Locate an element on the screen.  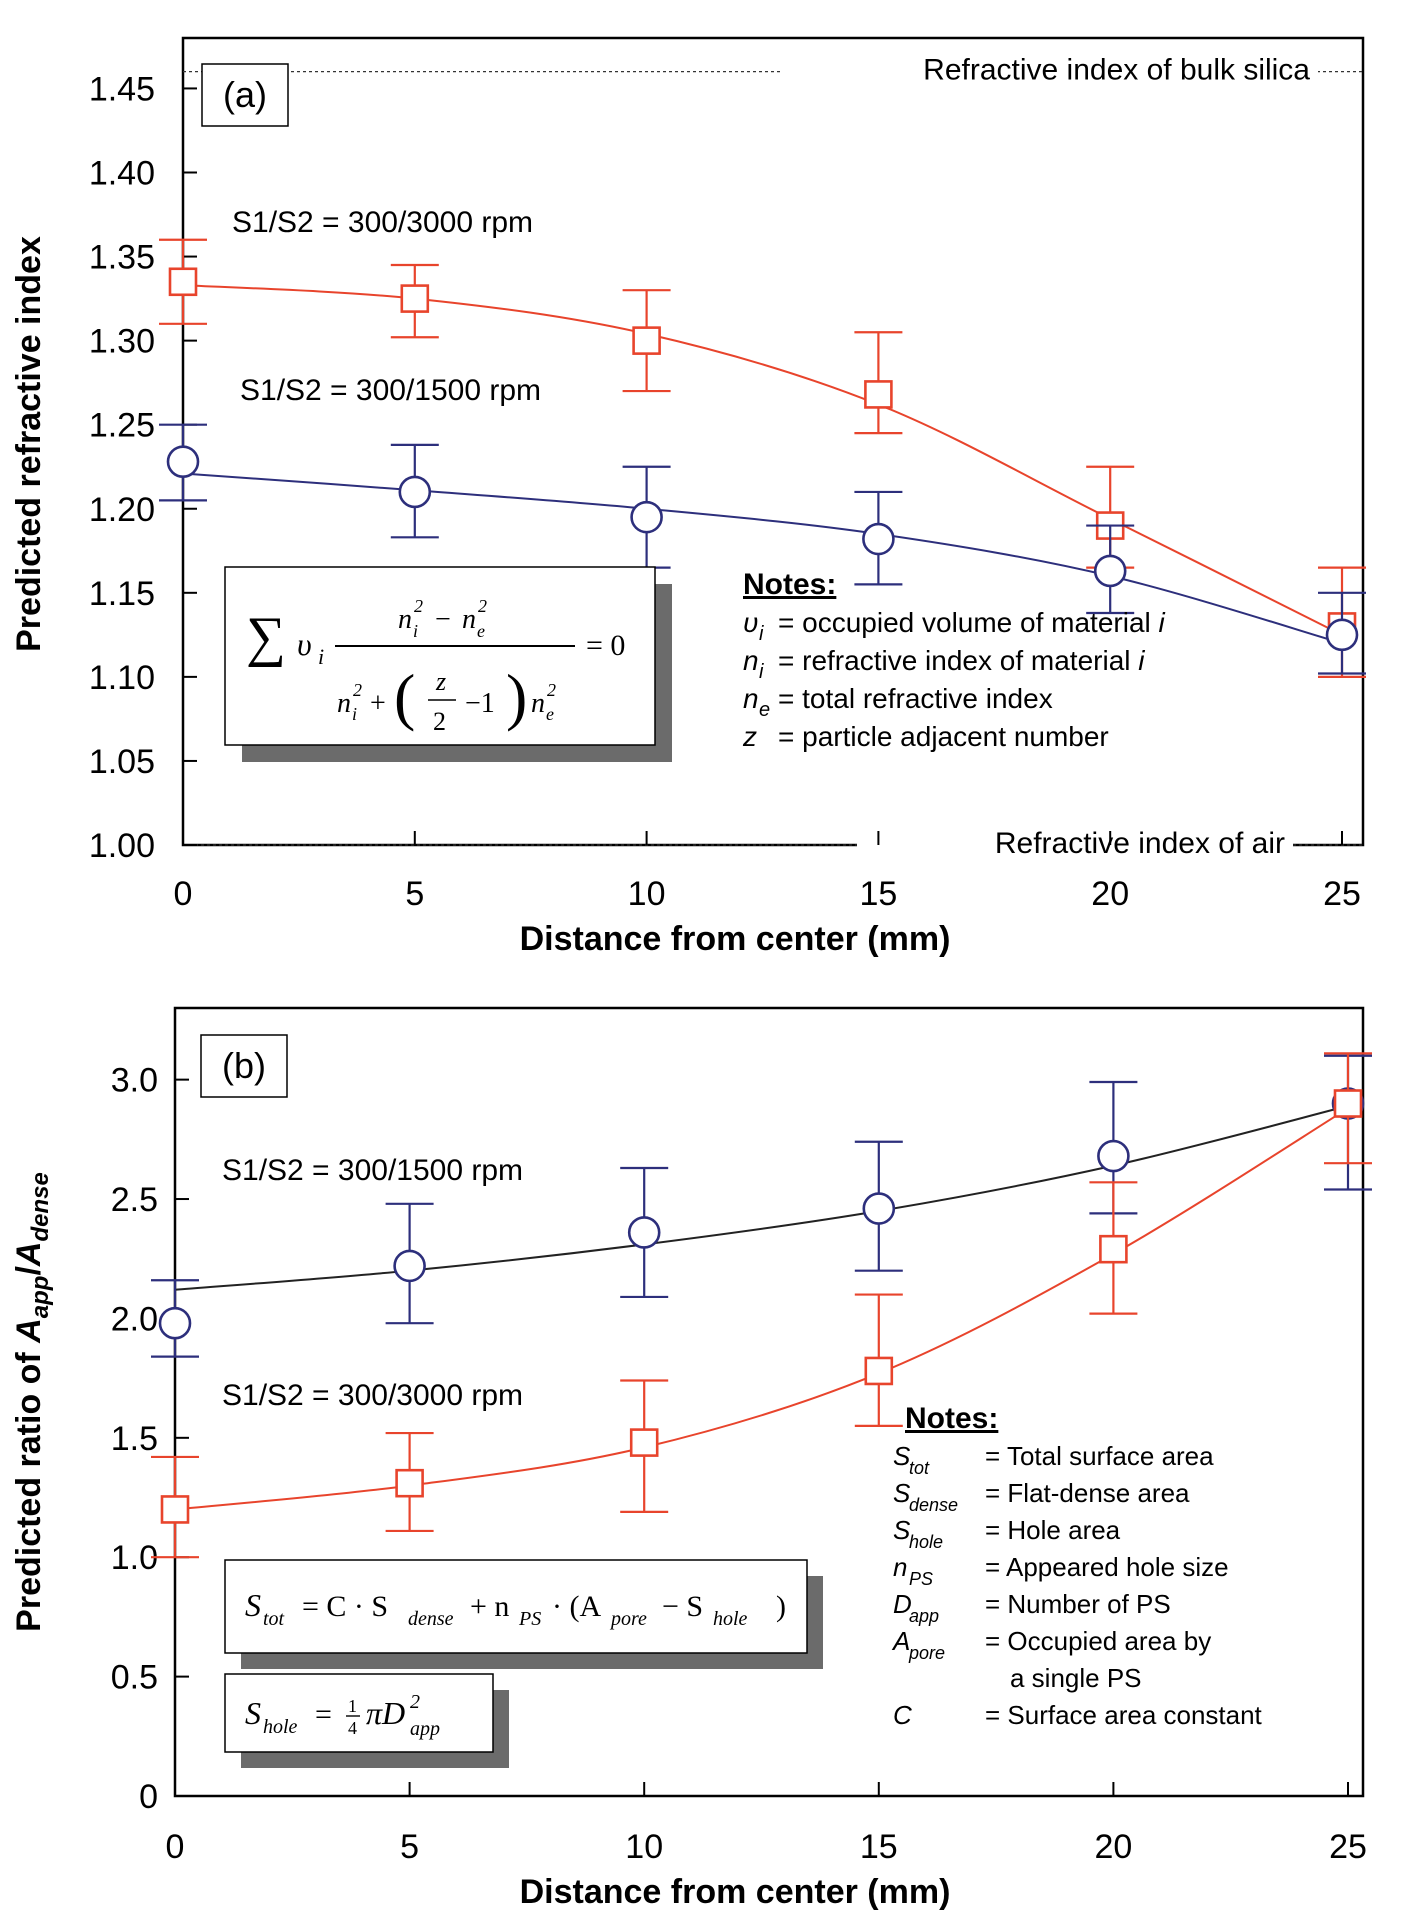
svg-text: 4 is located at coordinates (352, 1728).